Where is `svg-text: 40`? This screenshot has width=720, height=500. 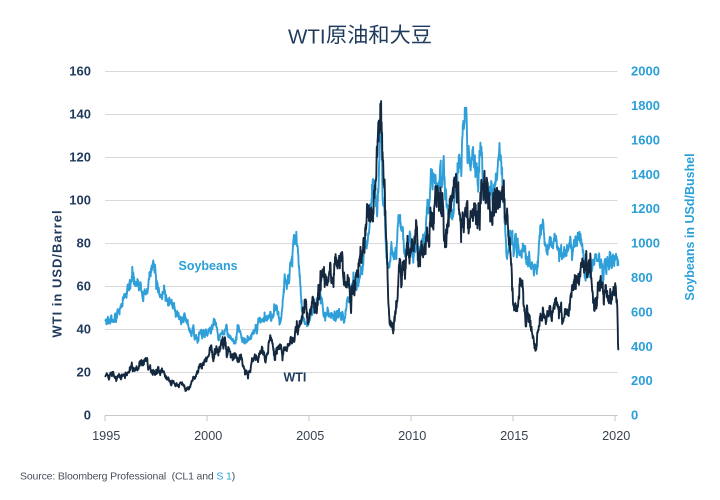
svg-text: 40 is located at coordinates (84, 329).